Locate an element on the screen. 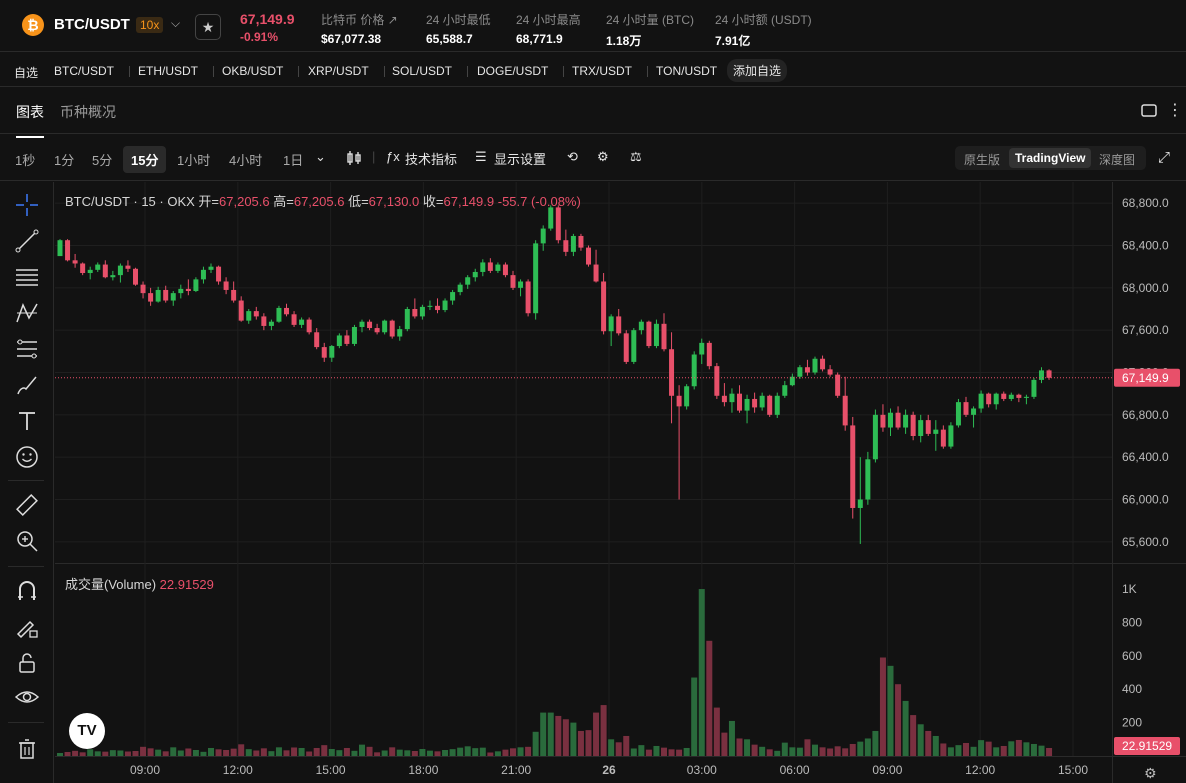  interval-4h: 4小时 is located at coordinates (246, 160).